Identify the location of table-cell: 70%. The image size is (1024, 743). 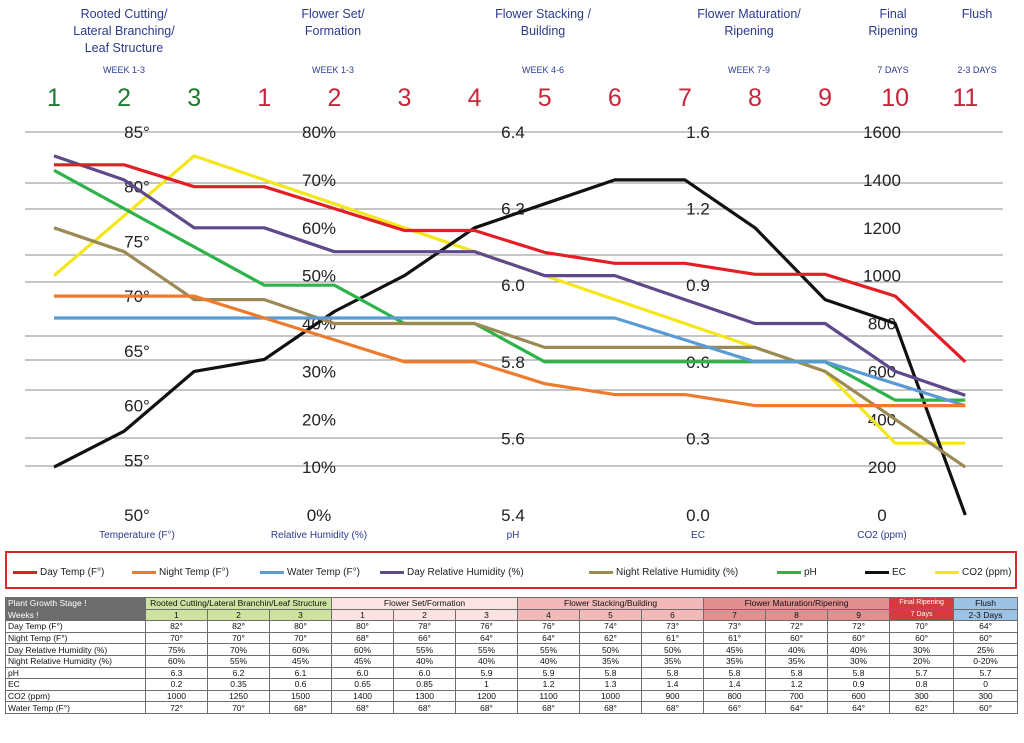
(238, 649).